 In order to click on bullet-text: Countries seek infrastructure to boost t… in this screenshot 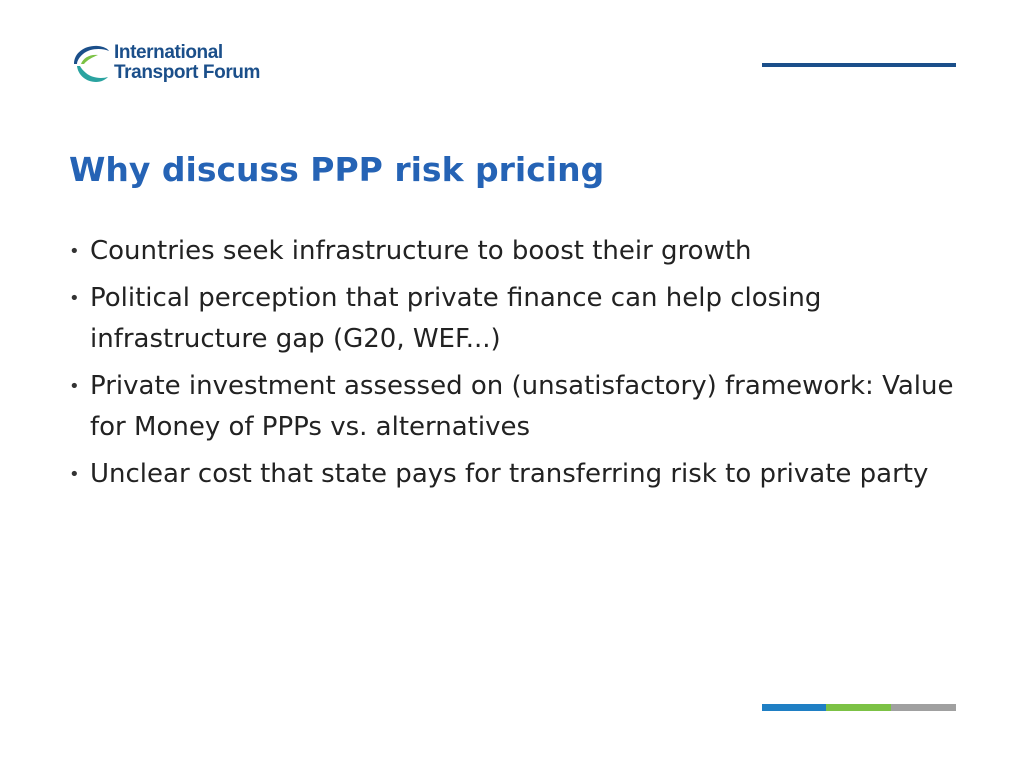, I will do `click(421, 251)`.